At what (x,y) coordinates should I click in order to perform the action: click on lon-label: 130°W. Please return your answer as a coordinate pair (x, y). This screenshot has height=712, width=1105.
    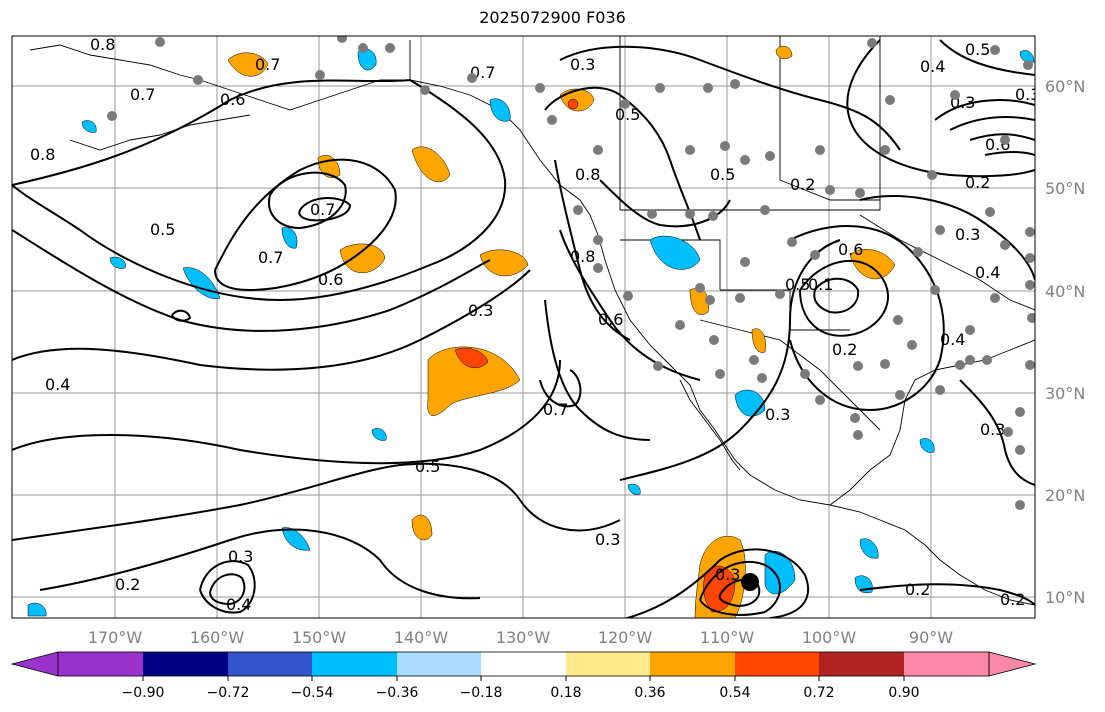
    Looking at the image, I should click on (523, 637).